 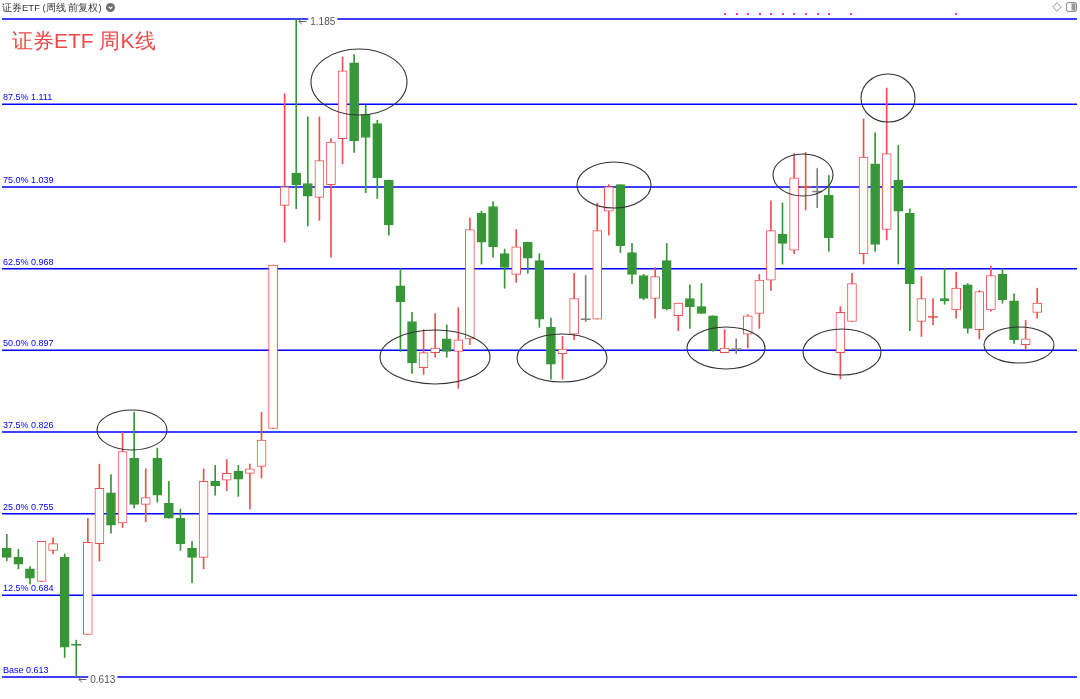 I want to click on annotation: 1.185, so click(x=323, y=21).